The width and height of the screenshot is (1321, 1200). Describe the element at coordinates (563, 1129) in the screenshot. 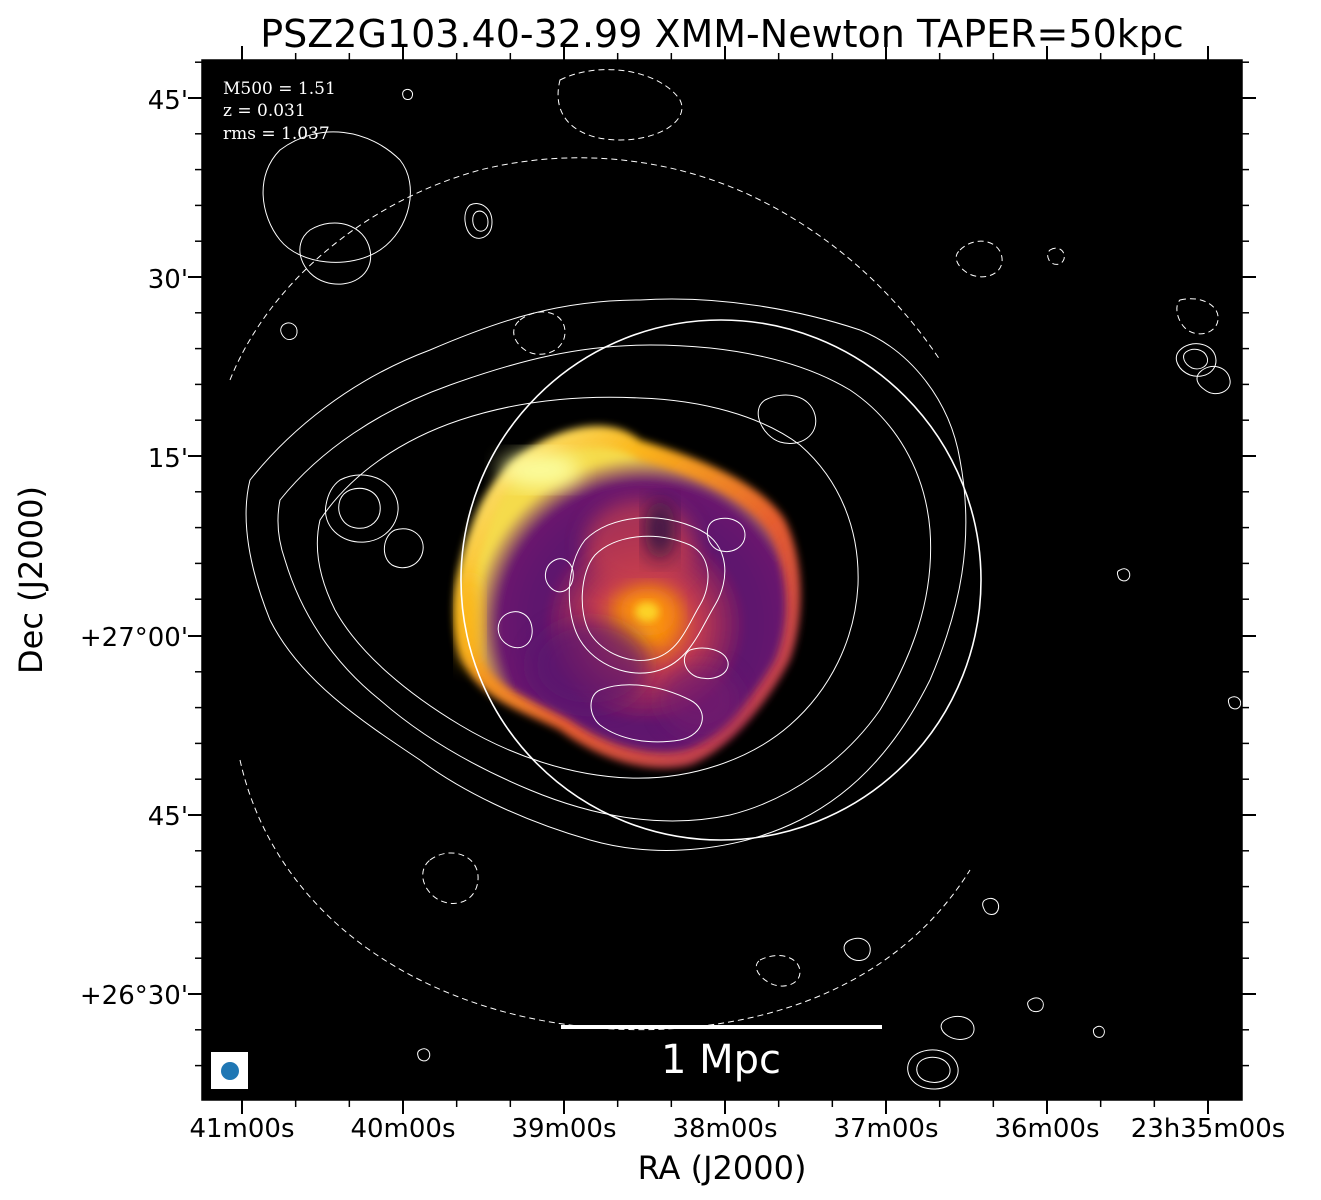

I see `x-tick-label: 39m00s` at that location.